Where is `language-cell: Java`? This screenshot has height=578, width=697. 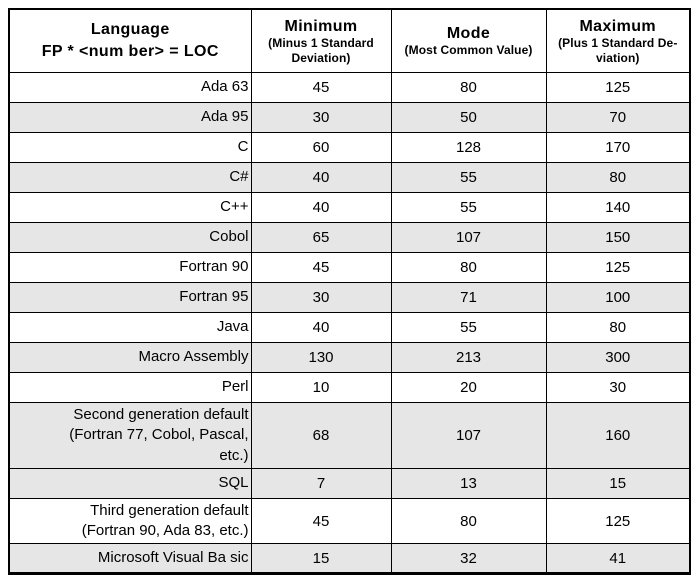 language-cell: Java is located at coordinates (130, 327).